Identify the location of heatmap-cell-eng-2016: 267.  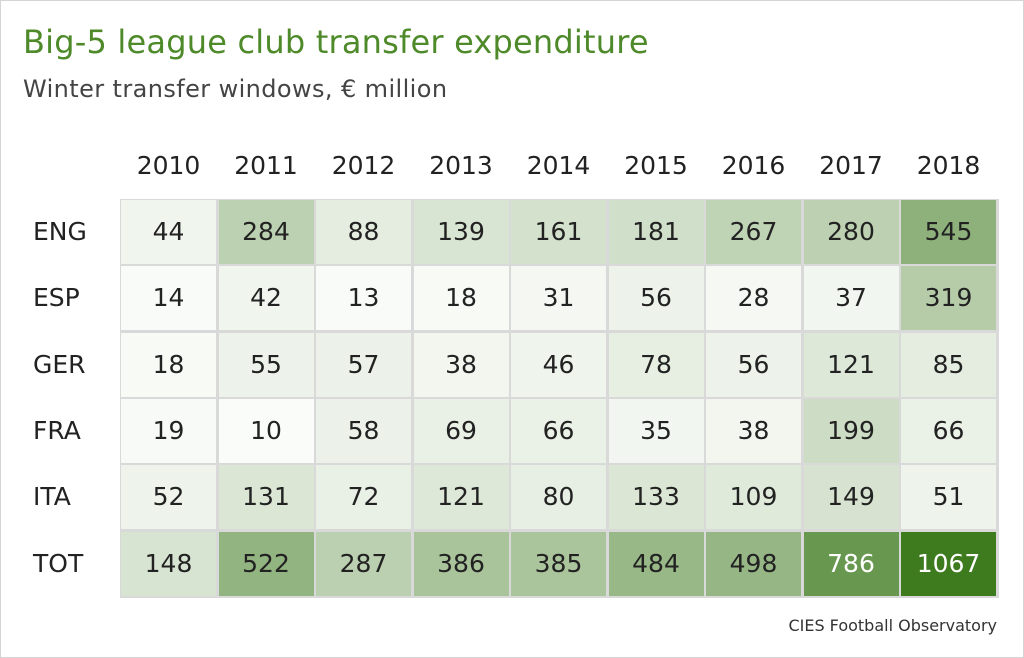
(753, 232).